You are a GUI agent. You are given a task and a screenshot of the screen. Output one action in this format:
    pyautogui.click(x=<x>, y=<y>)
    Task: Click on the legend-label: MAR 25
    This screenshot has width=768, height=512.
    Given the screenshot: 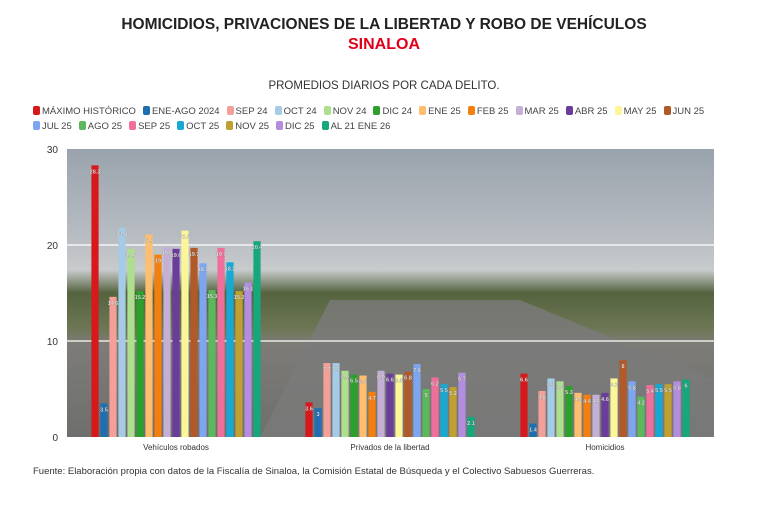 What is the action you would take?
    pyautogui.click(x=541, y=111)
    